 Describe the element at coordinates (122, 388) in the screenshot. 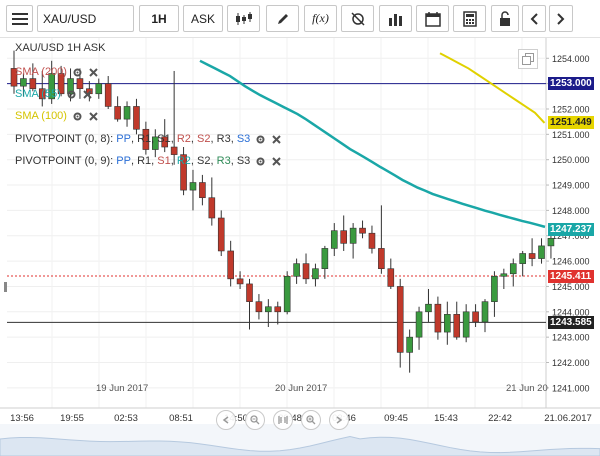

I see `date-label: 19 Jun 2017` at that location.